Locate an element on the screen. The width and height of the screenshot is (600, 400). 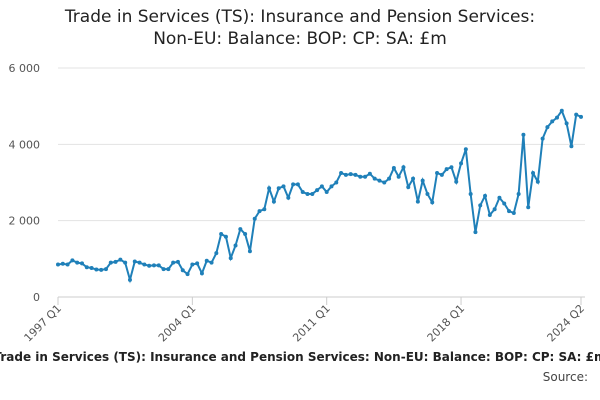
y-tick-label: 4 000 is located at coordinates (25, 144).